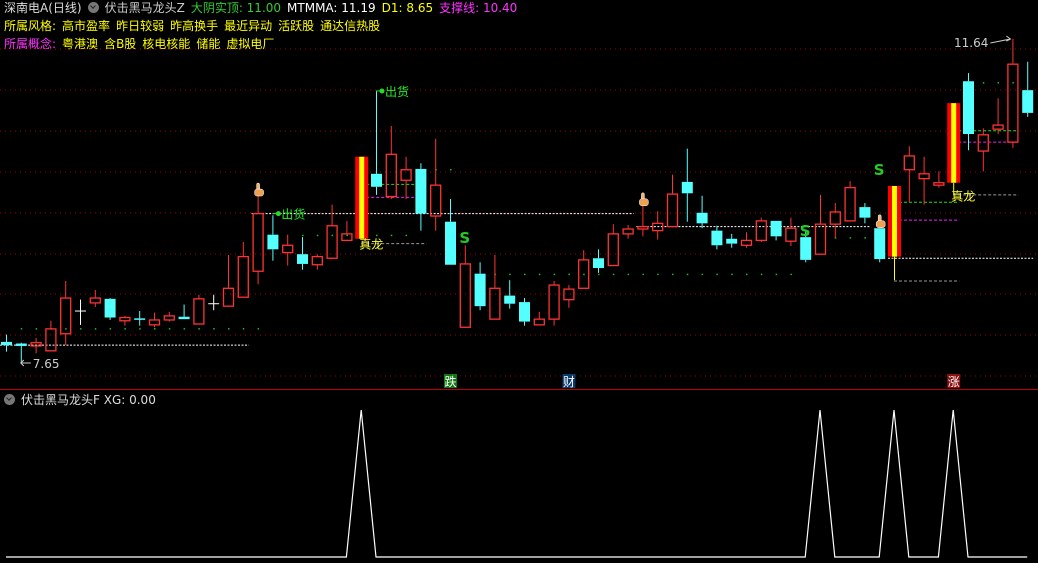 The height and width of the screenshot is (563, 1038). What do you see at coordinates (43, 8) in the screenshot?
I see `stock-title: 深南电A(日线)` at bounding box center [43, 8].